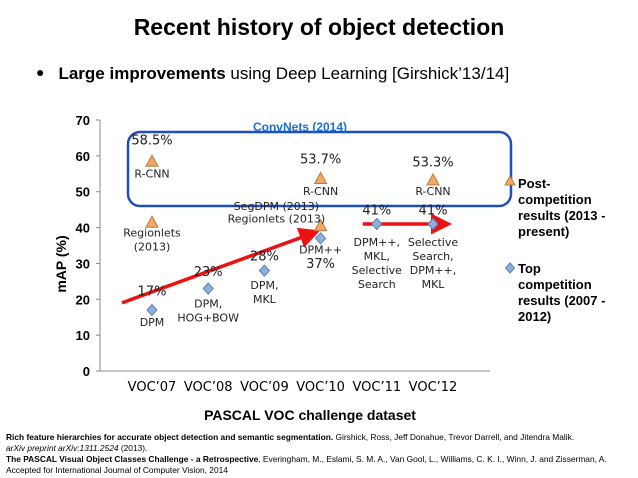 The height and width of the screenshot is (478, 638). I want to click on x-tick-label: VOC’09, so click(264, 387).